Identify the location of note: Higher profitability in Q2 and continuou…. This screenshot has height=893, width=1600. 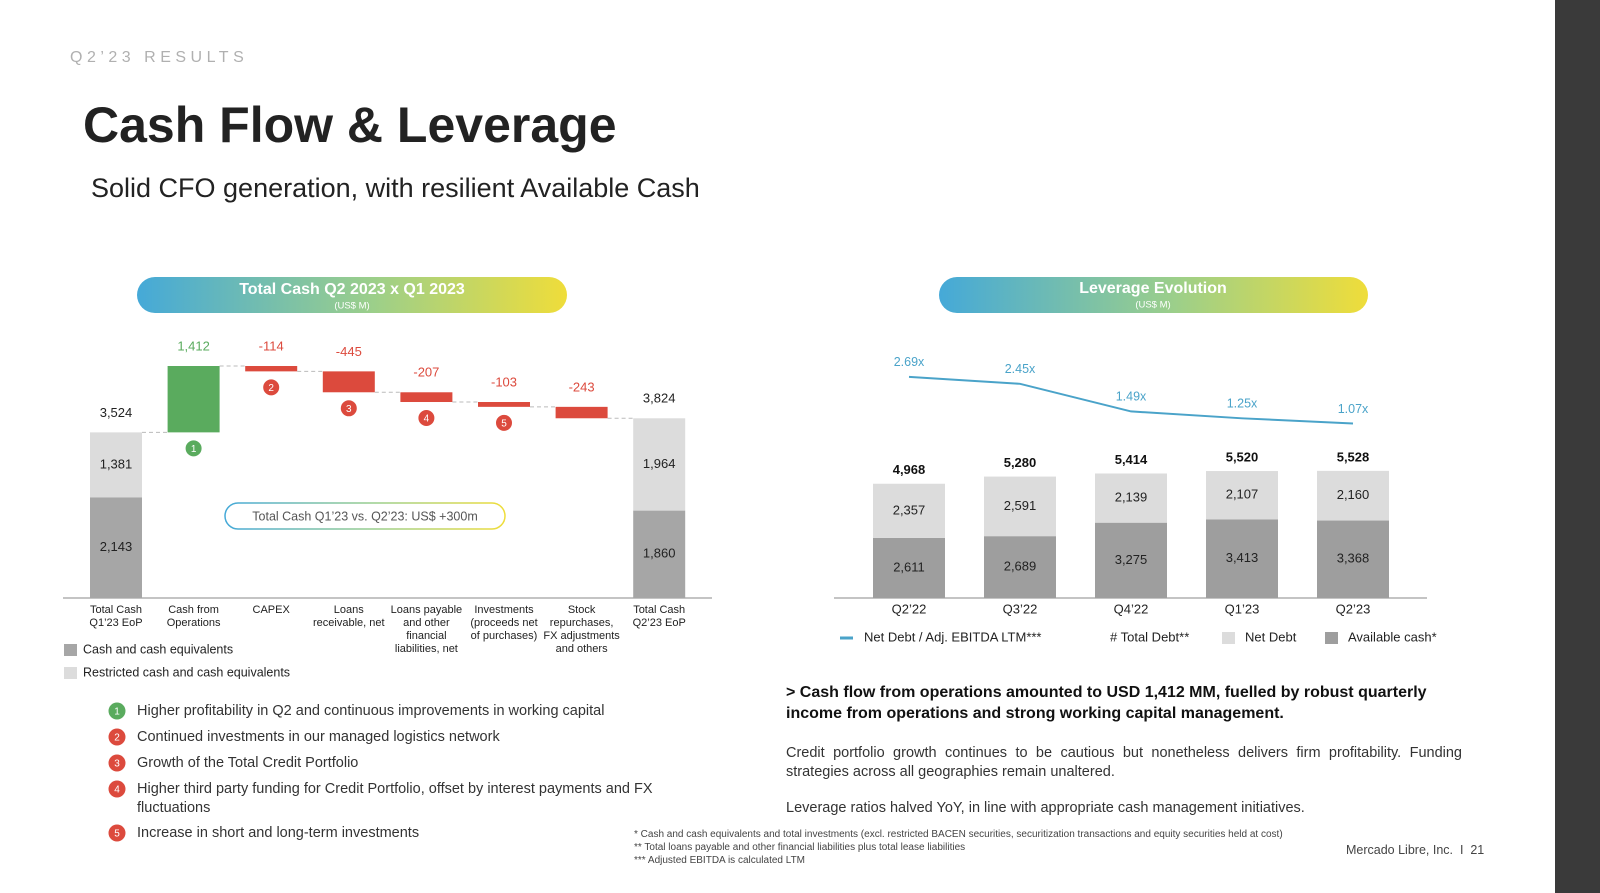
(371, 711).